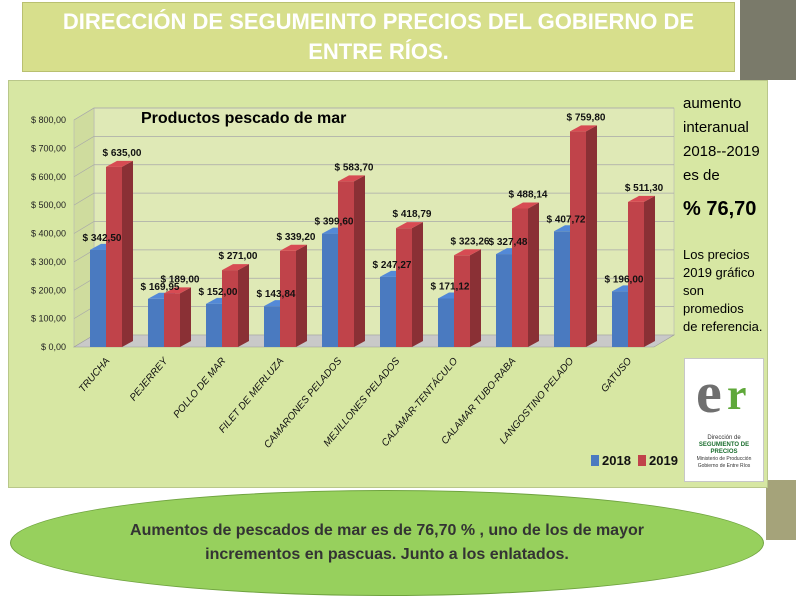 This screenshot has width=796, height=598. What do you see at coordinates (94, 375) in the screenshot?
I see `category-label: TRUCHA` at bounding box center [94, 375].